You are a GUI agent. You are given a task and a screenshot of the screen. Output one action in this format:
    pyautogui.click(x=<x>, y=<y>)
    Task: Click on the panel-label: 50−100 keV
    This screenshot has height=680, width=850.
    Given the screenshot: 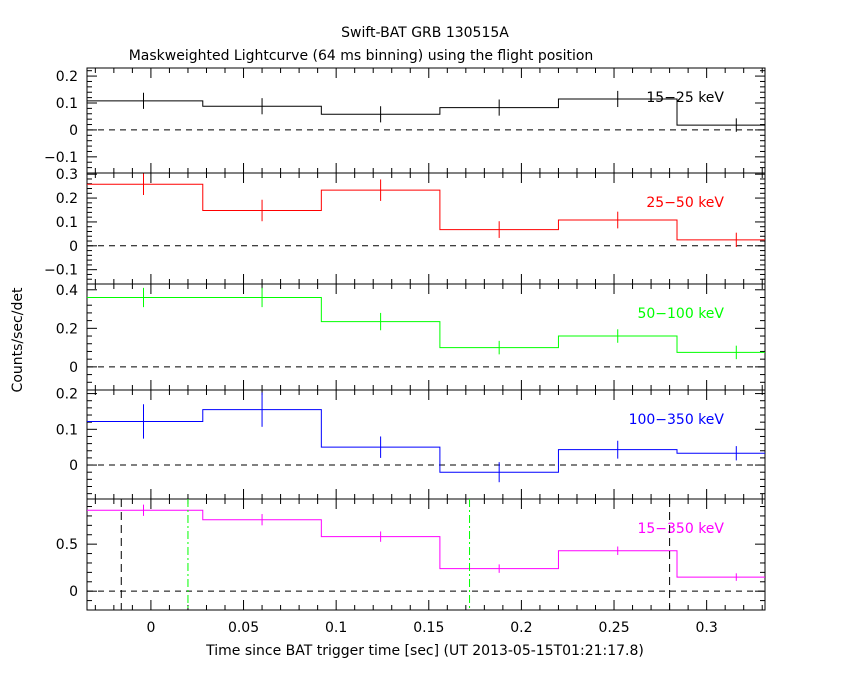 What is the action you would take?
    pyautogui.click(x=680, y=314)
    